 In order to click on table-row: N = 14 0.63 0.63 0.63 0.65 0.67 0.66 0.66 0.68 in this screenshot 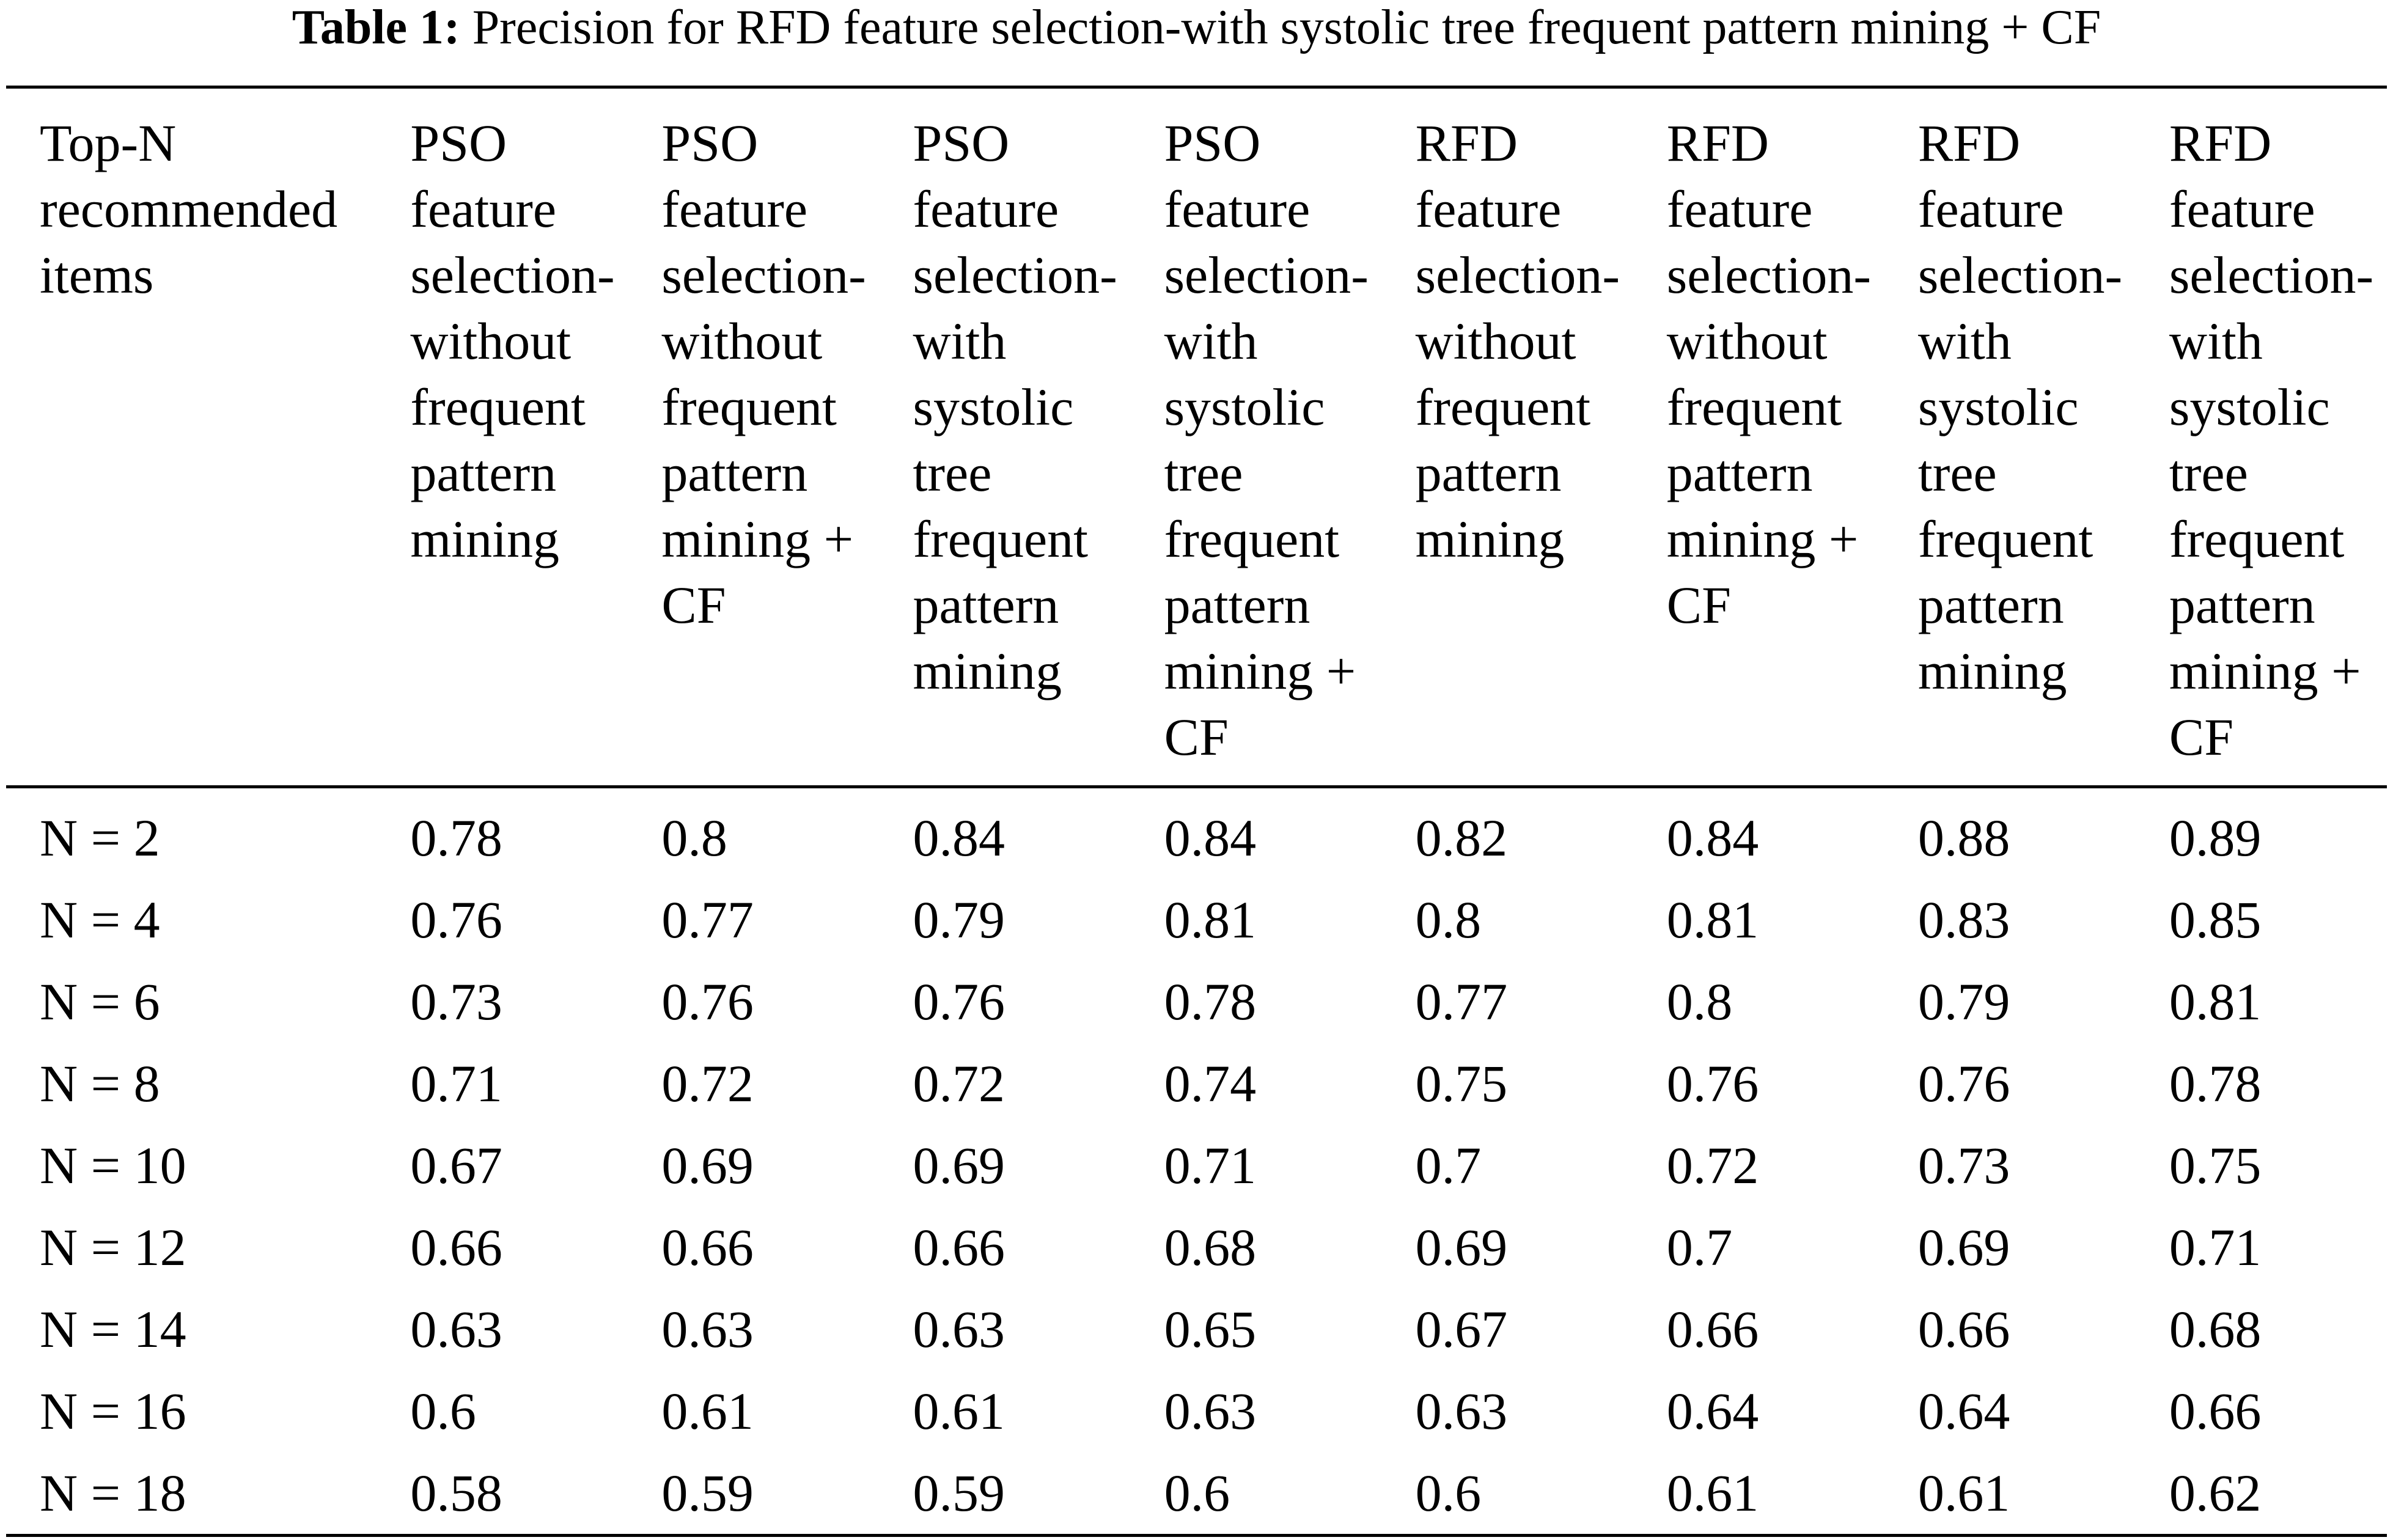, I will do `click(1196, 1329)`.